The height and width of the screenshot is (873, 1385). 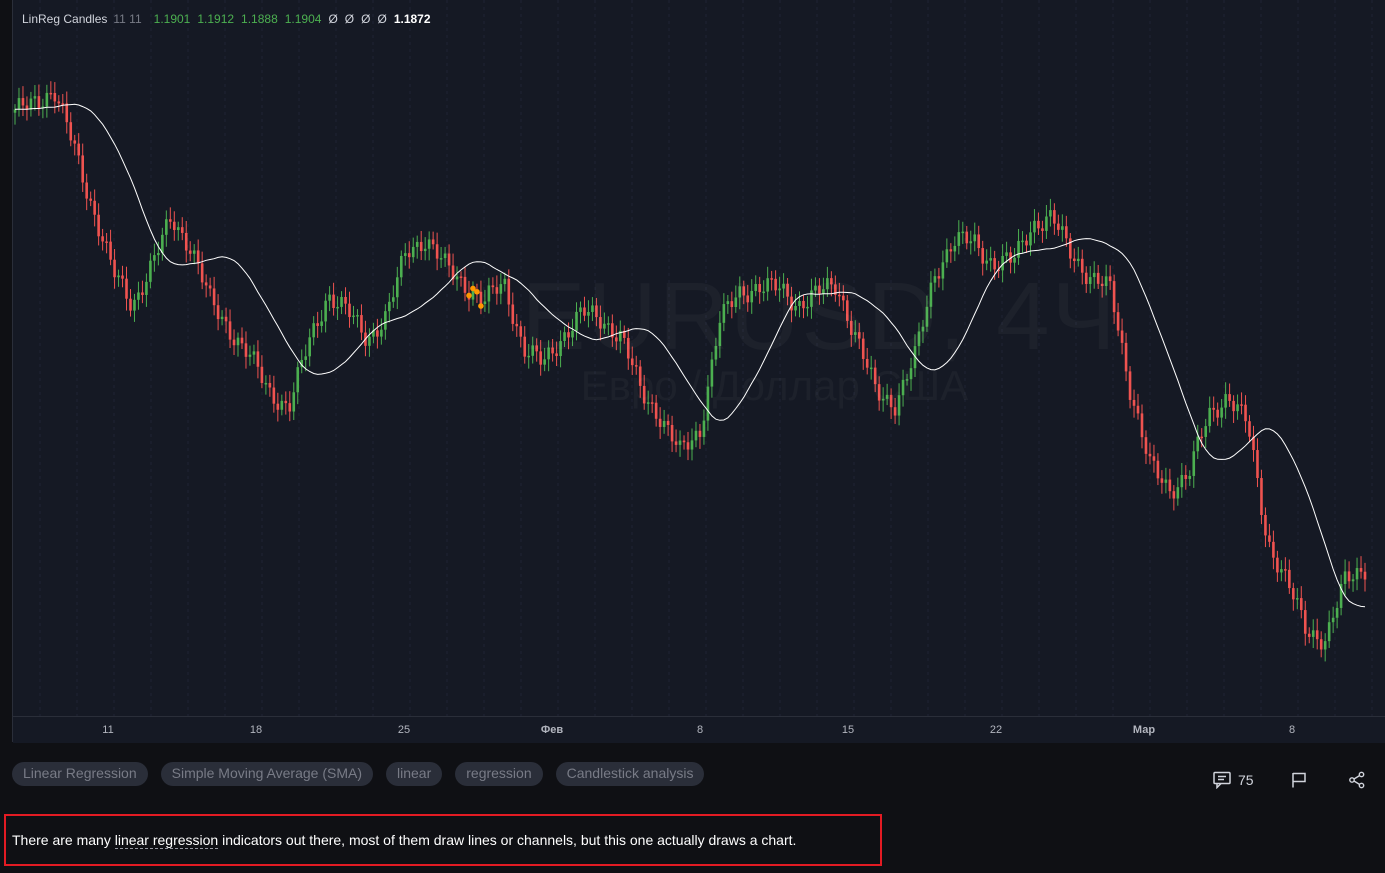 I want to click on legend-open-value: 1.1901, so click(x=172, y=19).